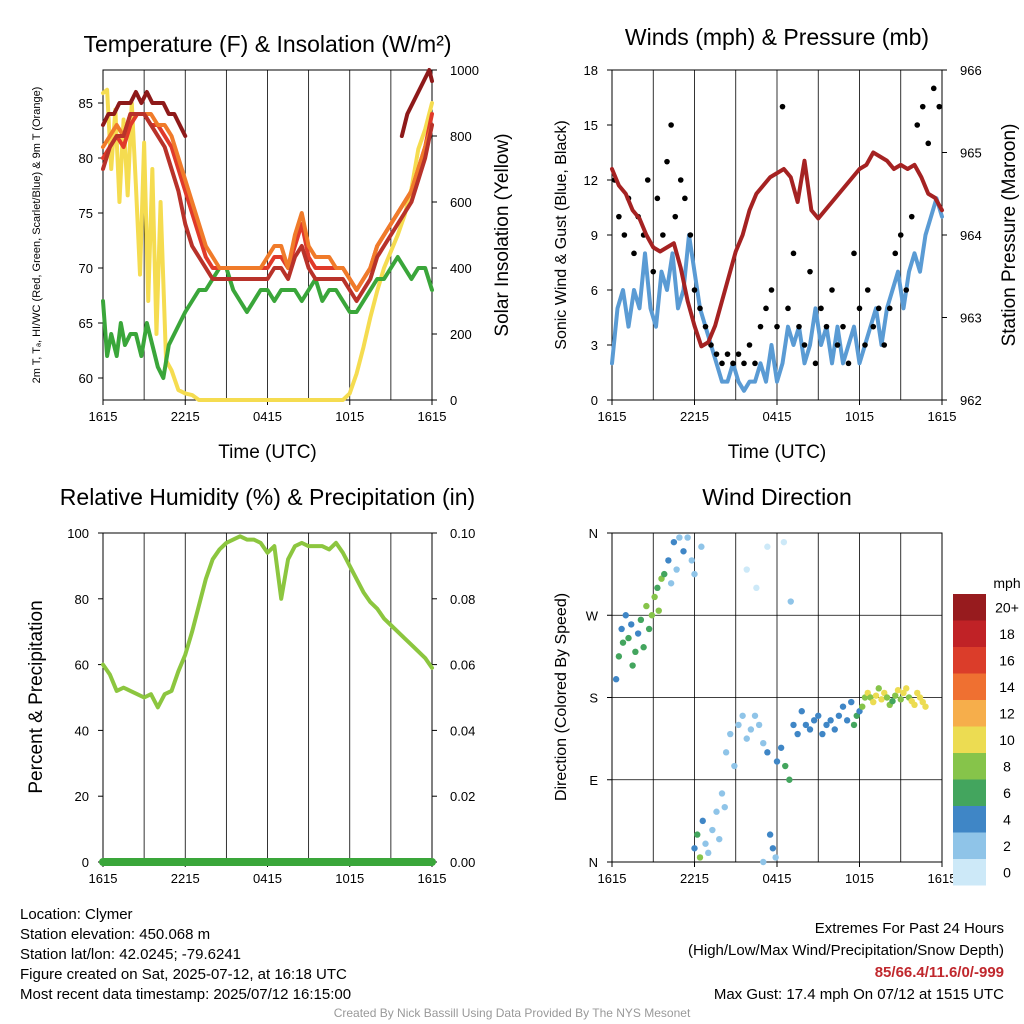 This screenshot has width=1024, height=1024. What do you see at coordinates (971, 153) in the screenshot?
I see `y-tick-label-right: 965` at bounding box center [971, 153].